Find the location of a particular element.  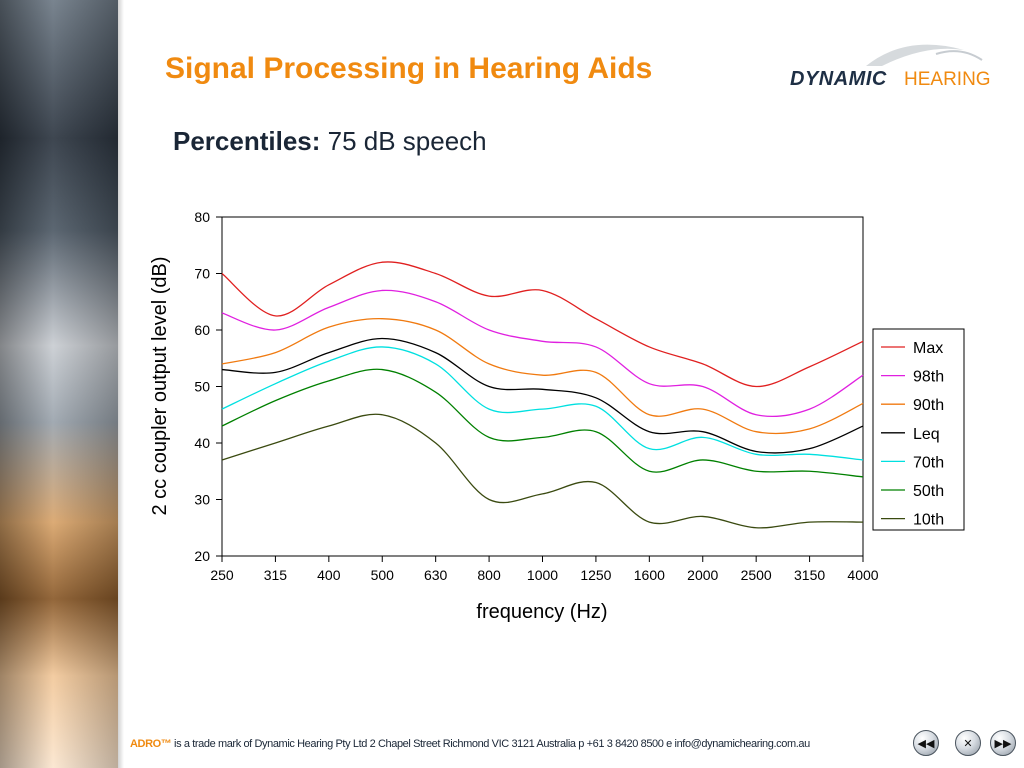

series-line-90th is located at coordinates (542, 376).